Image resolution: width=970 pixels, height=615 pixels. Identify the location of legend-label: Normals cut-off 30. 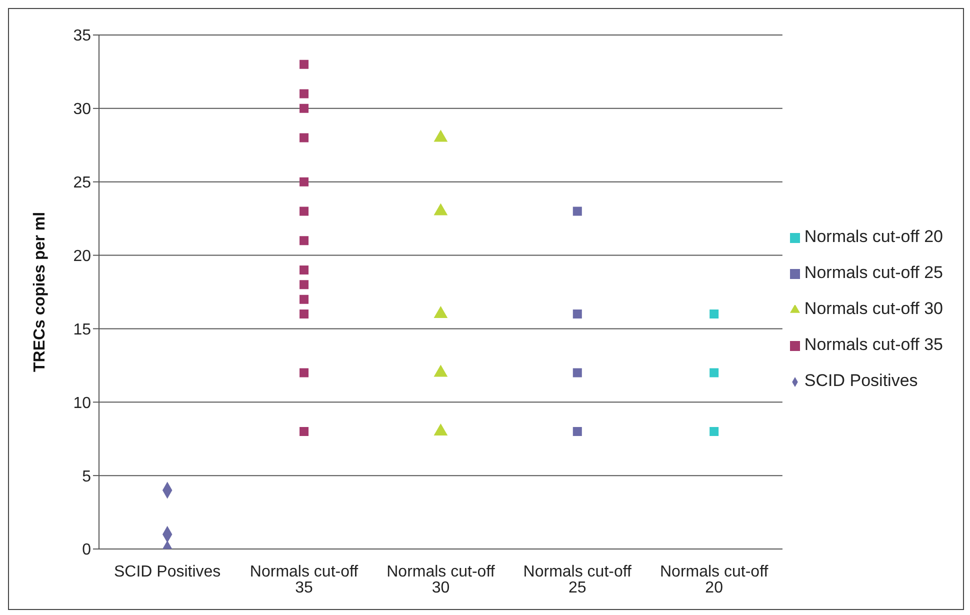
(873, 308).